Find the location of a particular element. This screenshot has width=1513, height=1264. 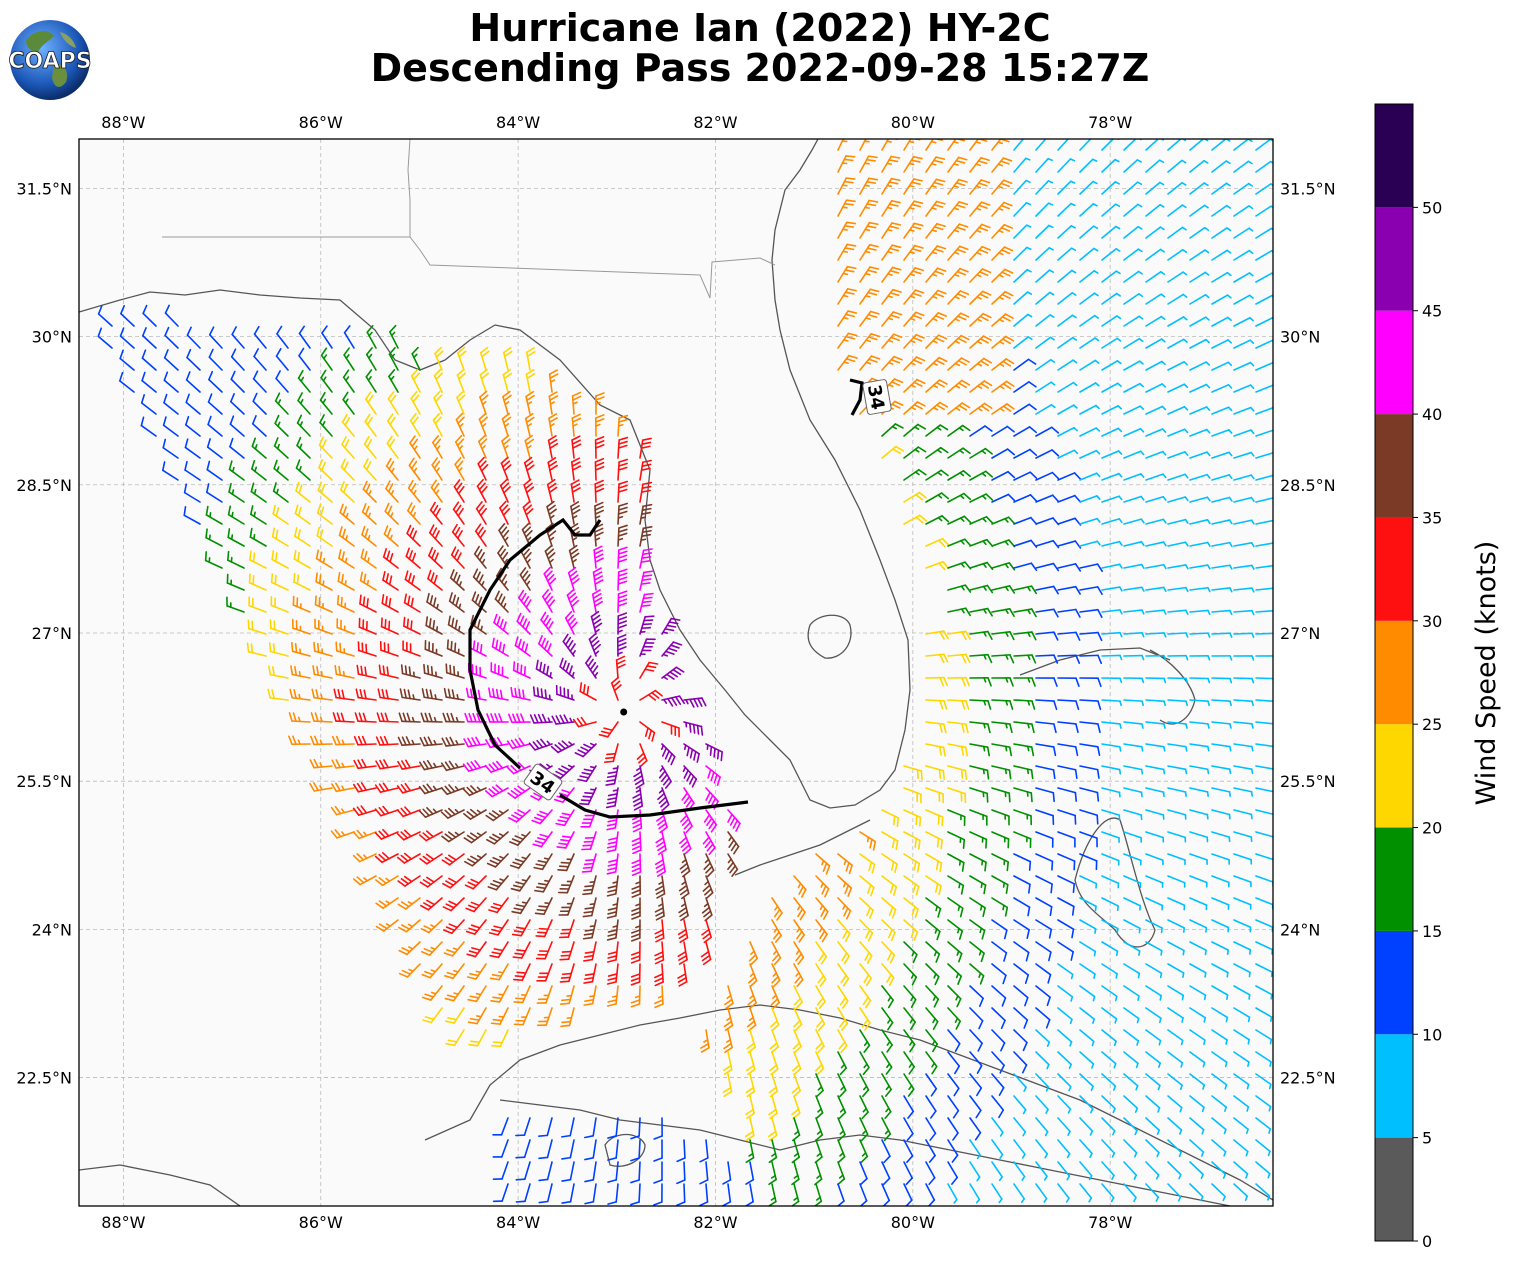

logo-text: COAPS is located at coordinates (49, 61).